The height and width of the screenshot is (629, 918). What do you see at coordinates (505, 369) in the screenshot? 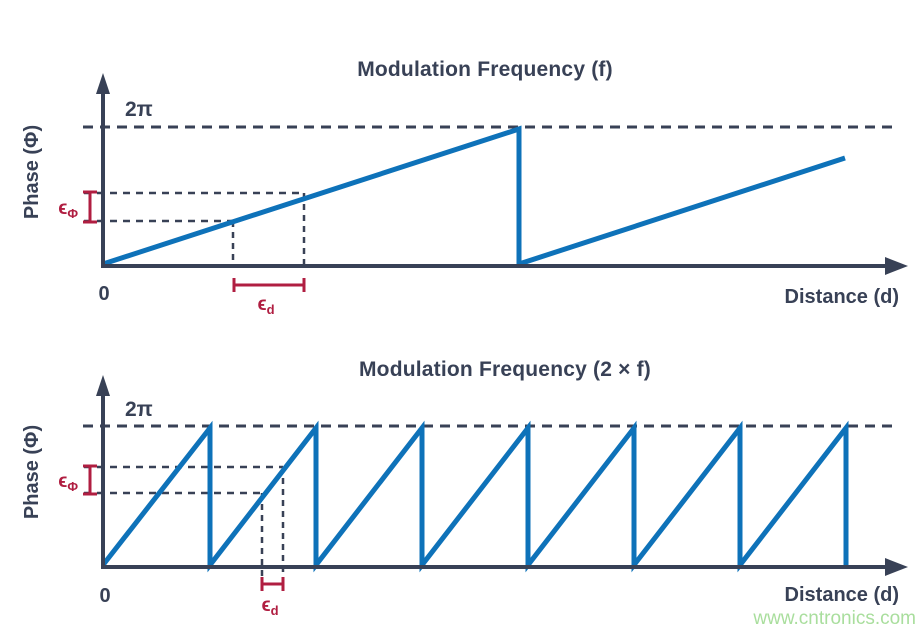
I see `chart-title: Modulation Frequency (2 × f)` at bounding box center [505, 369].